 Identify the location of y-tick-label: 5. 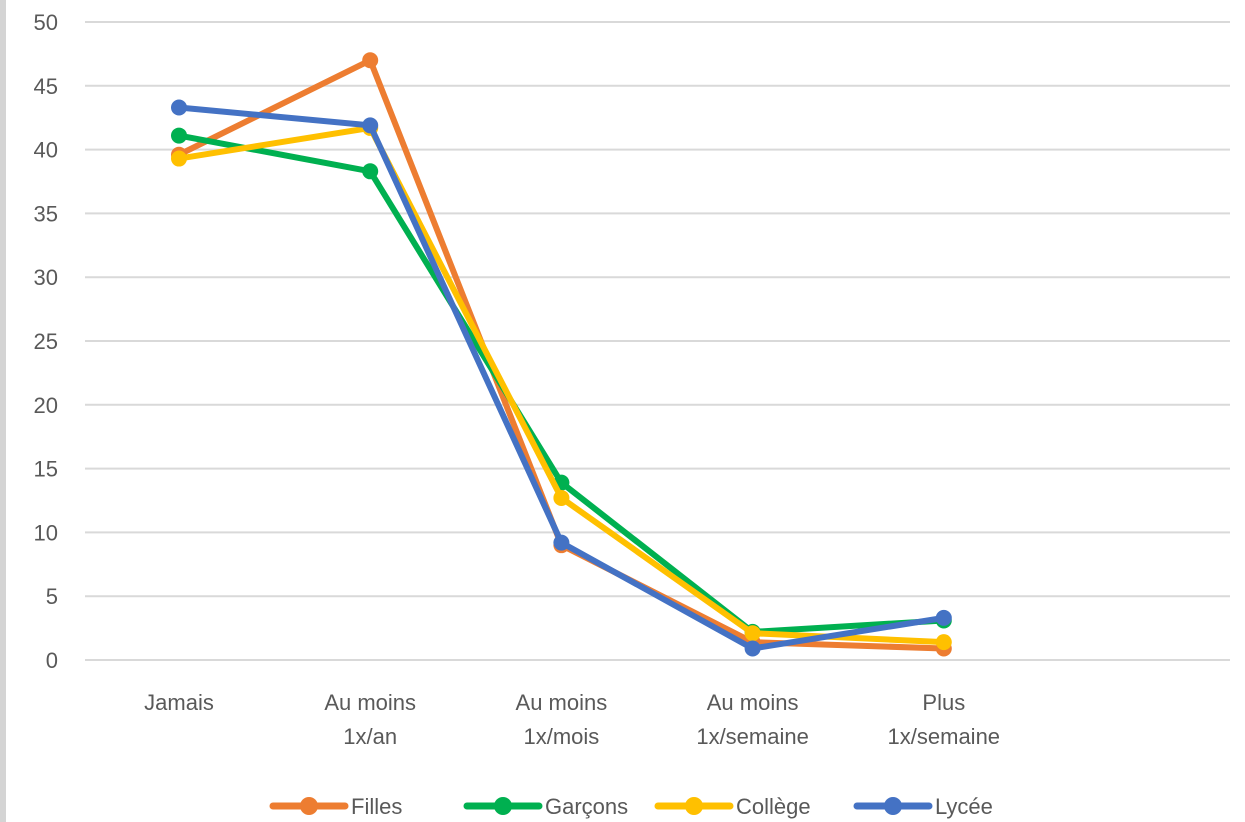
(52, 596).